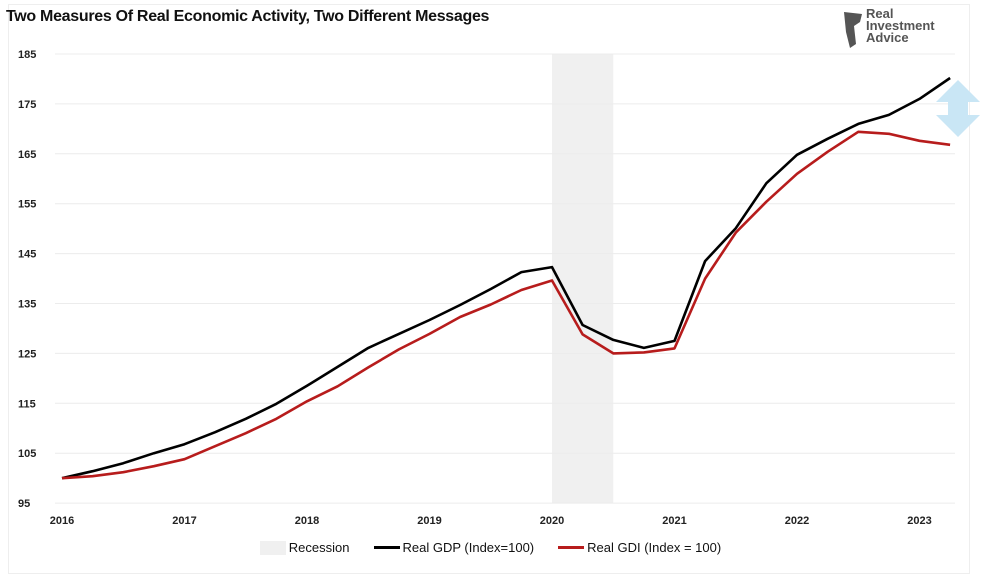  Describe the element at coordinates (27, 205) in the screenshot. I see `y-tick-label: 155` at that location.